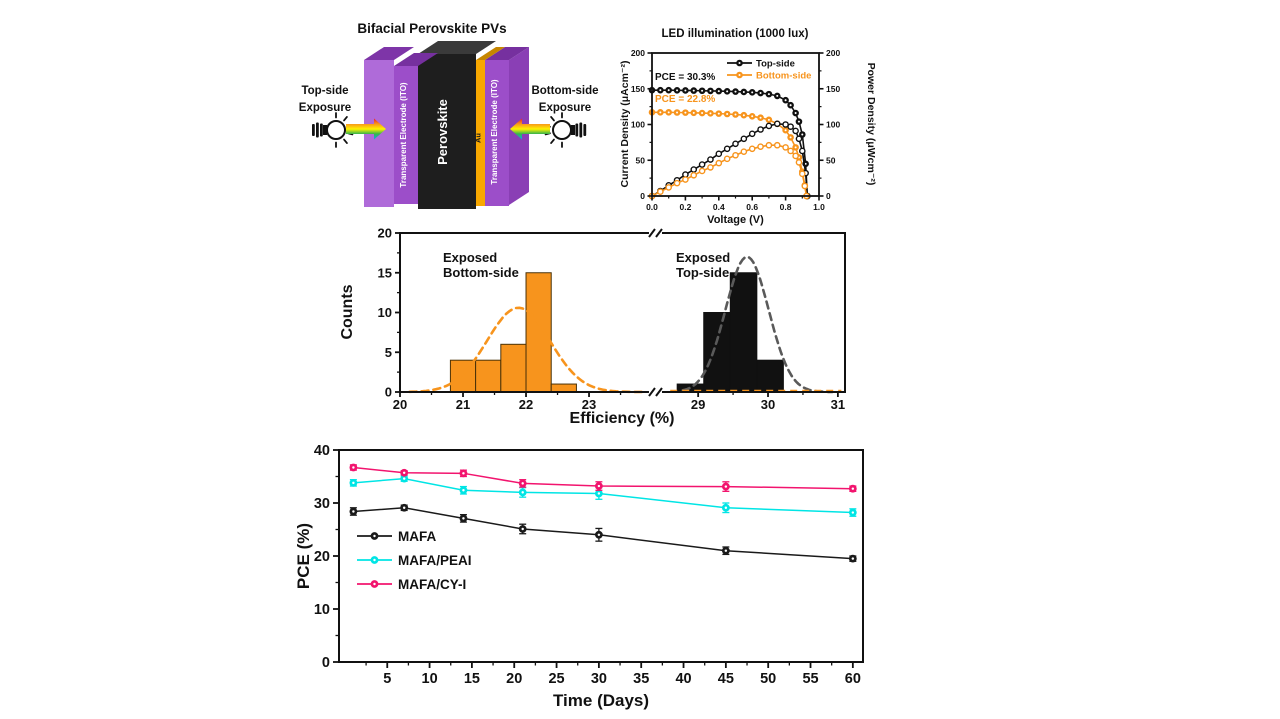  Describe the element at coordinates (411, 584) in the screenshot. I see `stability-legend-item: MAFA/CY-I` at that location.